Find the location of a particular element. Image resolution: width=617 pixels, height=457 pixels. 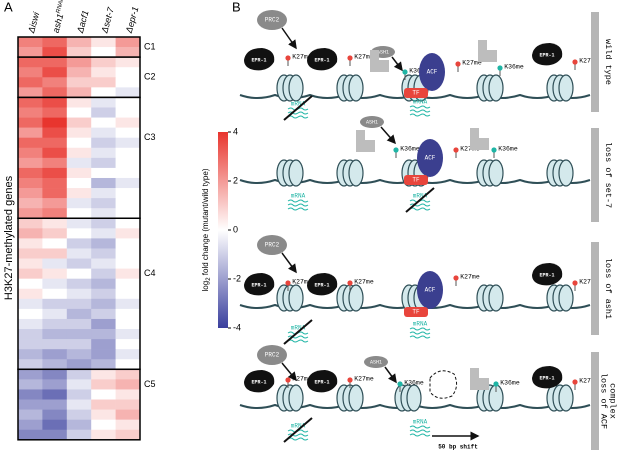

prc2 is located at coordinates (272, 245).